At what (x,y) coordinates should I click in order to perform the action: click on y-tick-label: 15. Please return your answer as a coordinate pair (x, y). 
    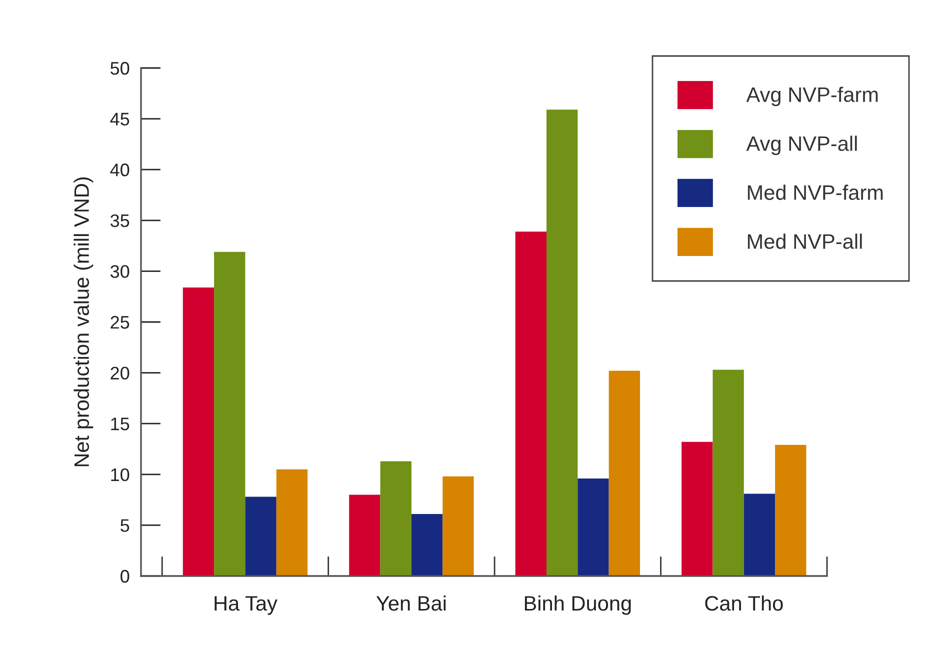
    Looking at the image, I should click on (120, 424).